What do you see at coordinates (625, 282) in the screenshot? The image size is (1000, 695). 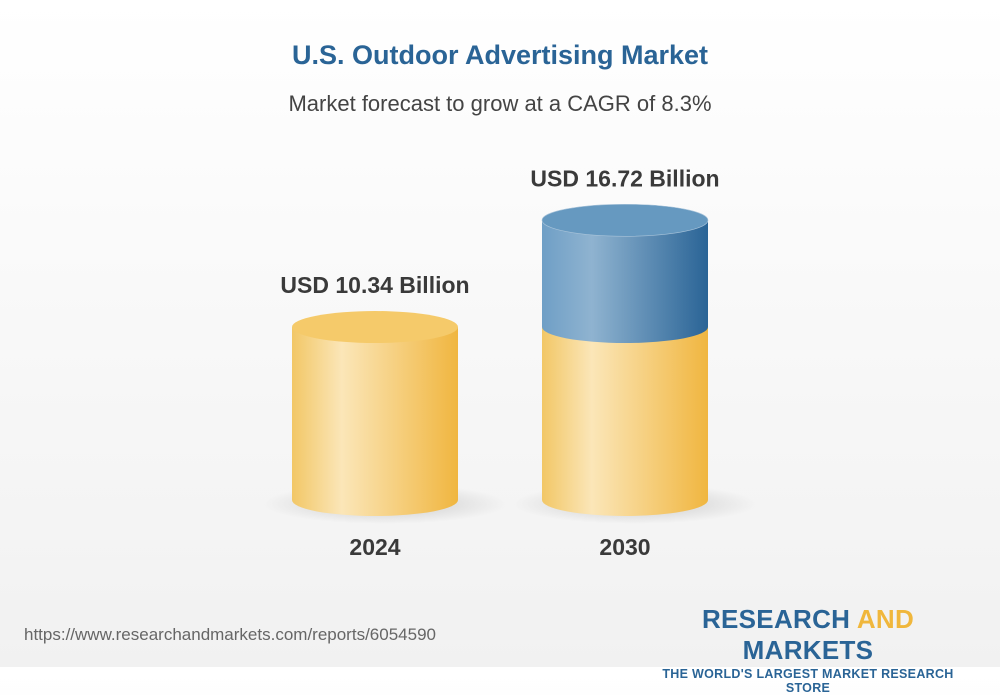 I see `cylinder-growth-segment` at bounding box center [625, 282].